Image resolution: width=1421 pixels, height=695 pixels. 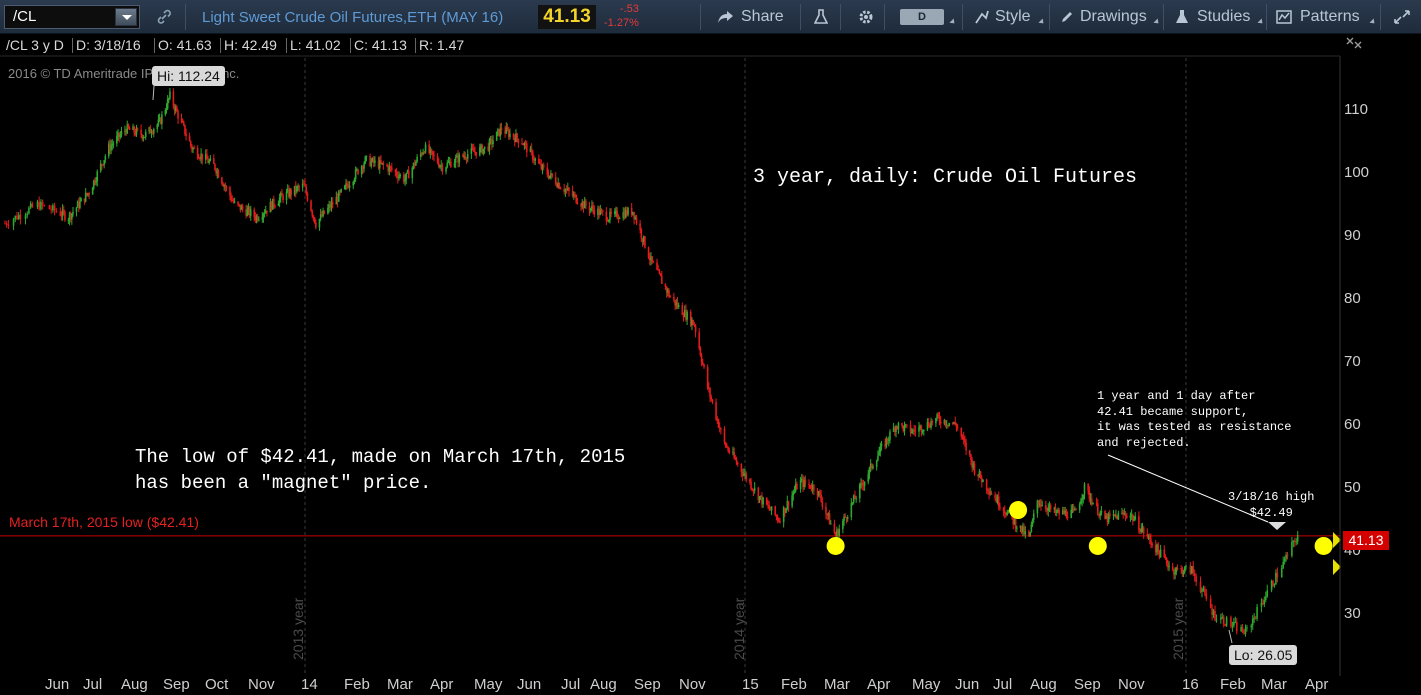 What do you see at coordinates (126, 17) in the screenshot?
I see `symbol-dropdown-button` at bounding box center [126, 17].